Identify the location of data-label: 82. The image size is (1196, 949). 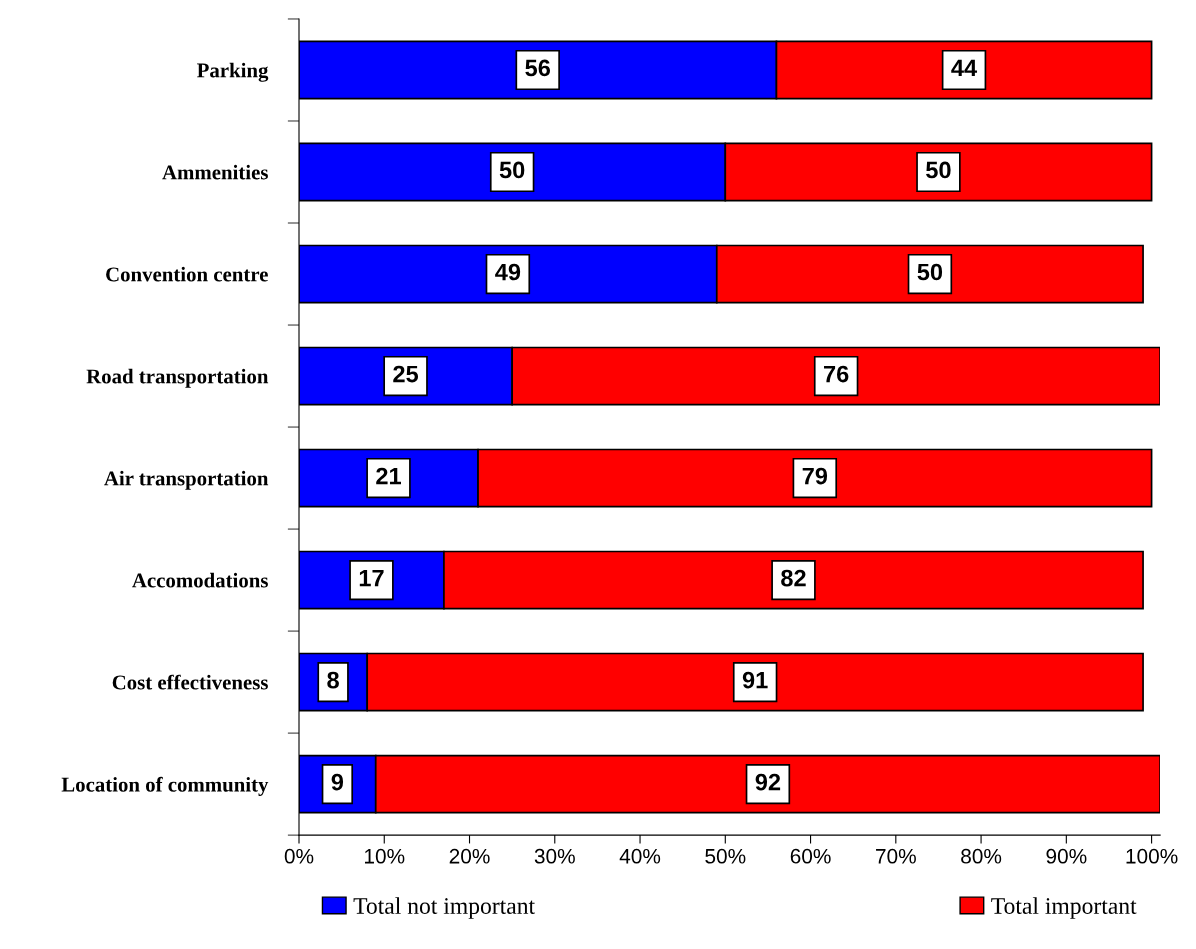
(793, 578).